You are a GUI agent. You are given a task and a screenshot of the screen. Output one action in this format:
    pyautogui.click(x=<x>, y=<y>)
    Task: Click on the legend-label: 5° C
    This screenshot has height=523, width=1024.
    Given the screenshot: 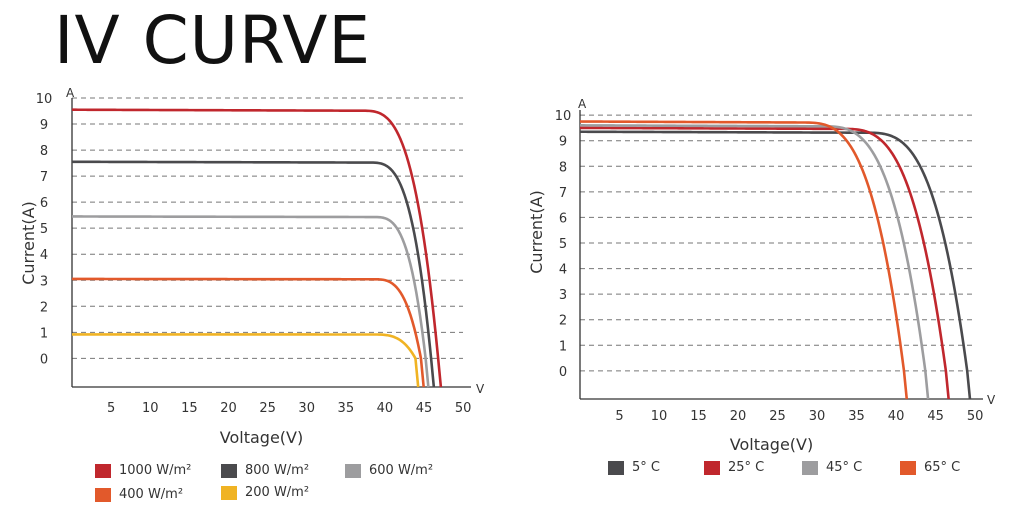 What is the action you would take?
    pyautogui.click(x=646, y=467)
    